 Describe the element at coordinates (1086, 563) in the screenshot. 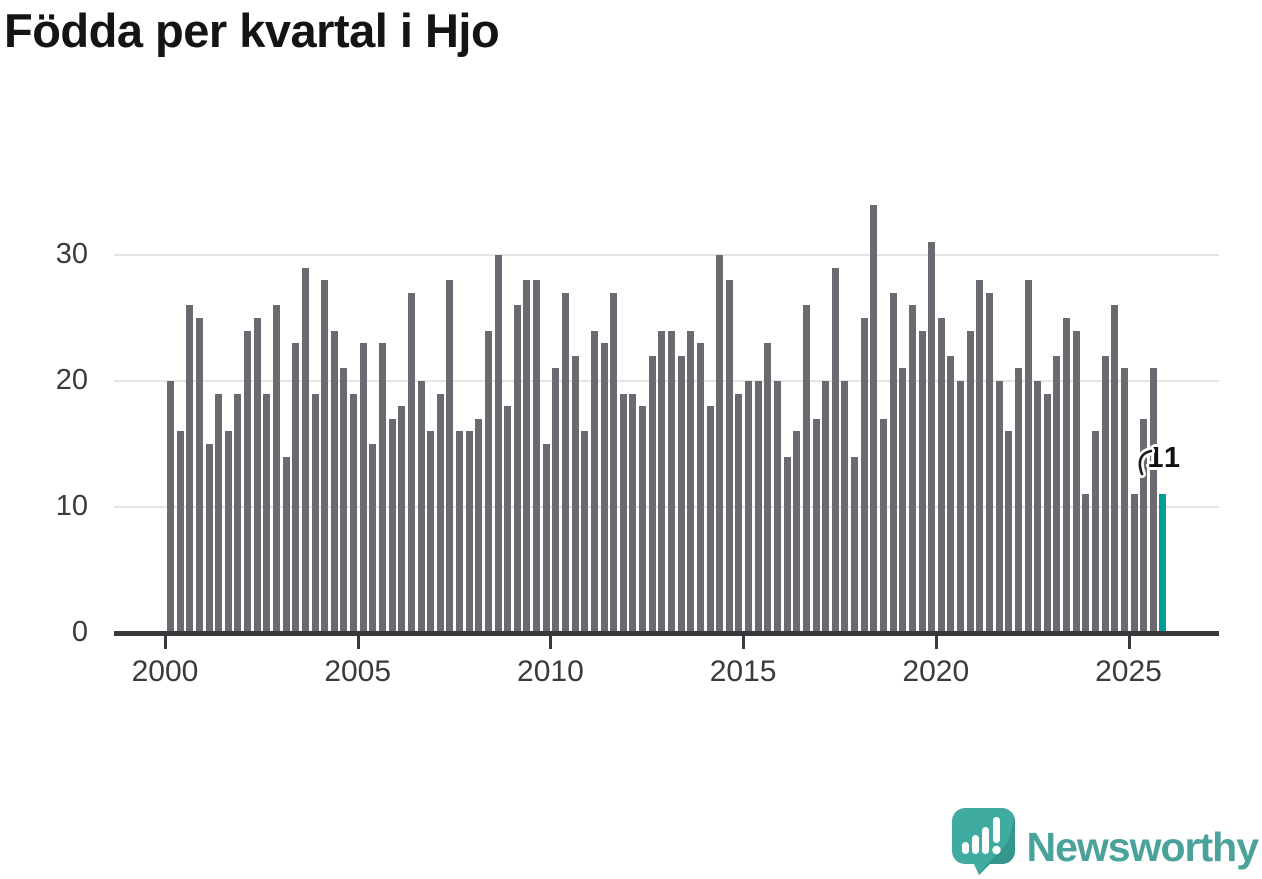

I see `bar-2023-Q4` at that location.